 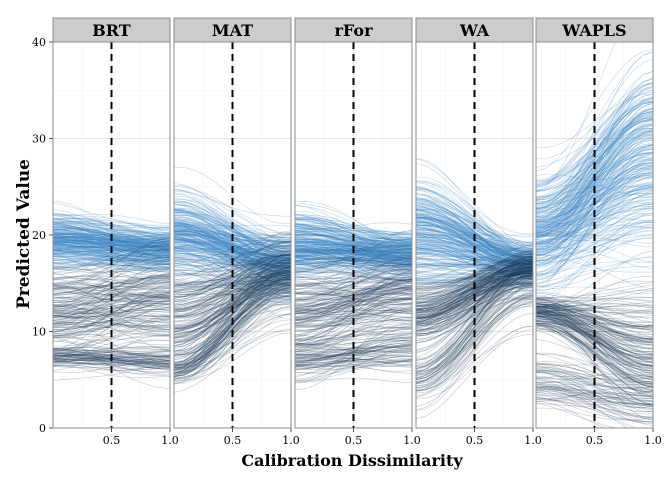 What do you see at coordinates (595, 440) in the screenshot?
I see `x-tick-label: 0.5` at bounding box center [595, 440].